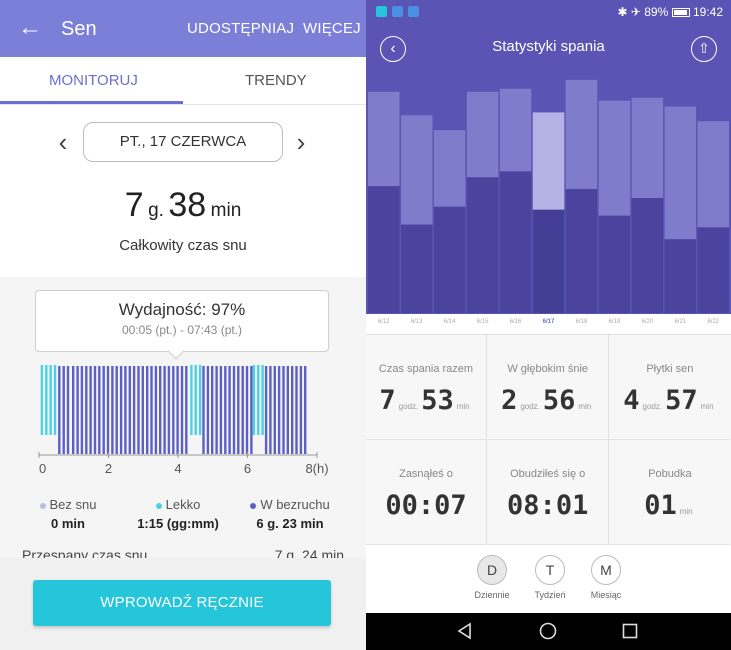 Image resolution: width=731 pixels, height=650 pixels. I want to click on nav-back-icon, so click(465, 631).